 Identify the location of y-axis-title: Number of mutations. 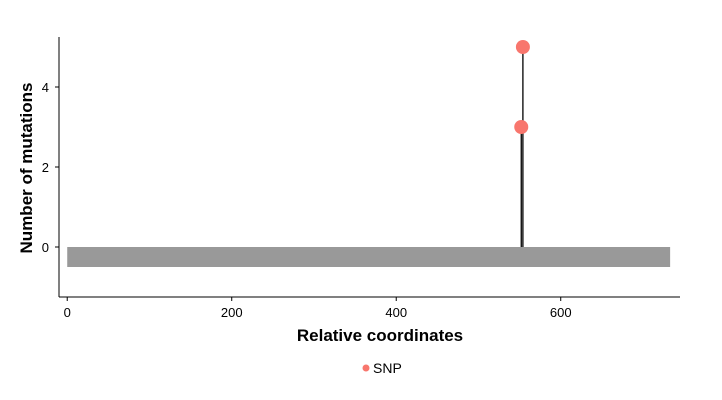
(26, 168).